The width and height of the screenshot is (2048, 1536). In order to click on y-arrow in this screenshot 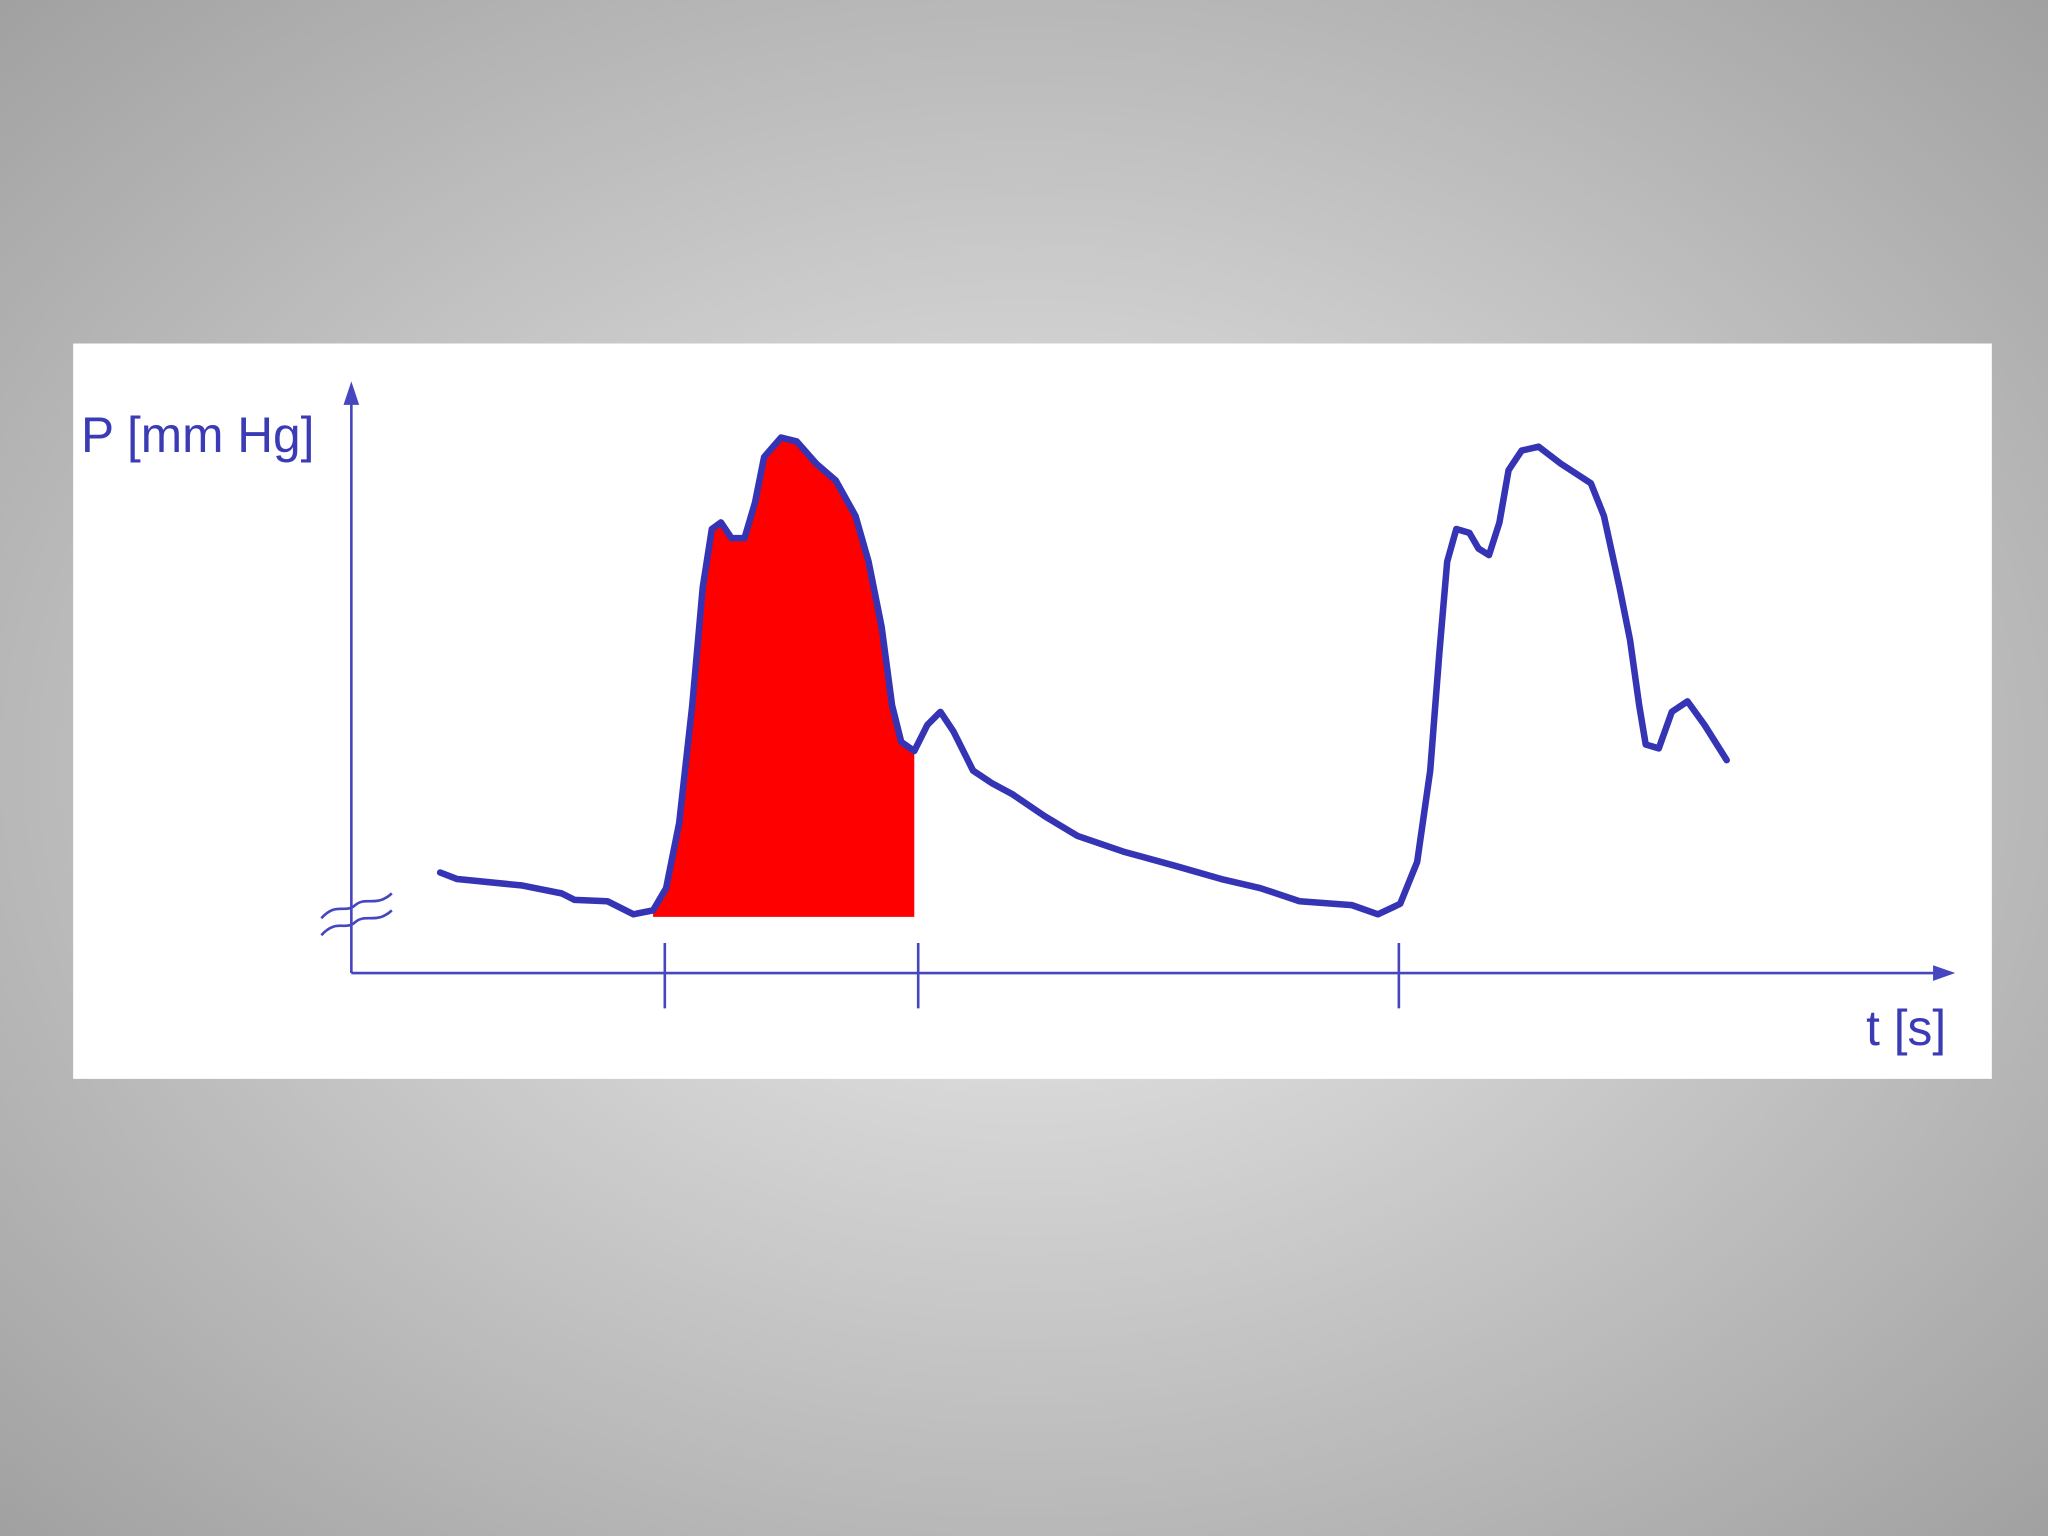, I will do `click(351, 393)`.